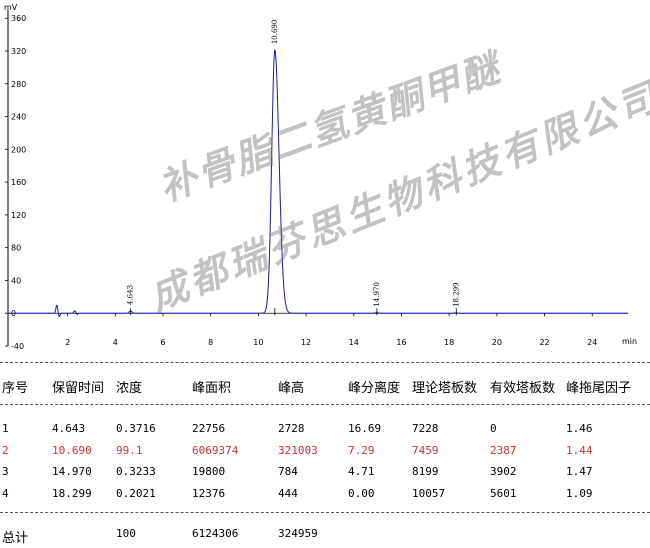 The width and height of the screenshot is (650, 548). I want to click on header-peak-height: 峰高, so click(291, 388).